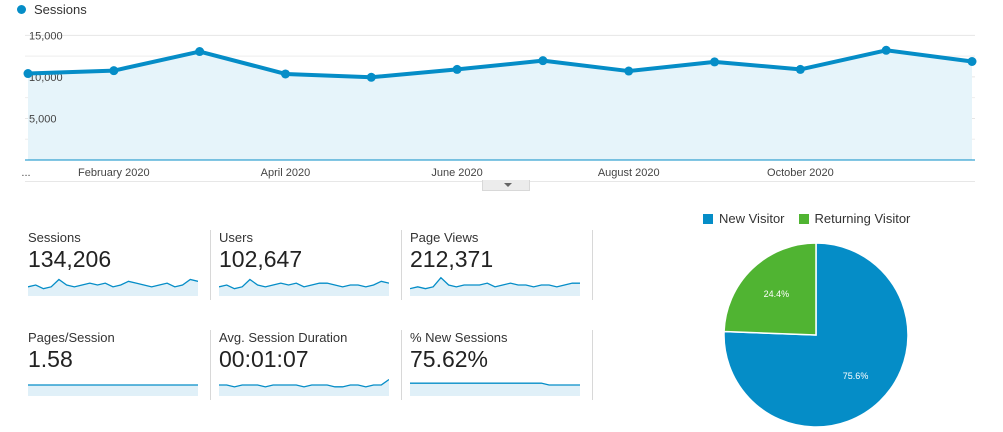  Describe the element at coordinates (119, 365) in the screenshot. I see `metric-pages-per-session: Pages/Session 1.58` at that location.